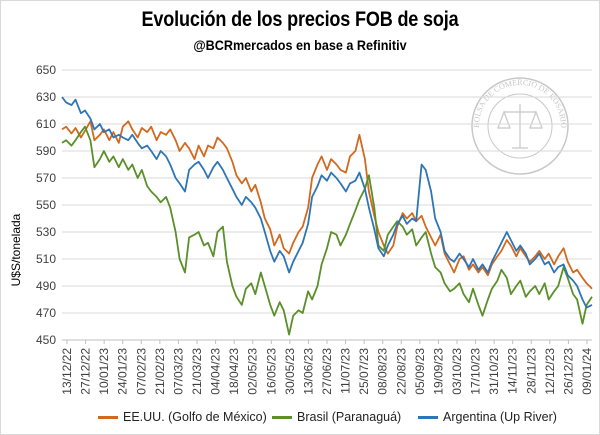  What do you see at coordinates (349, 417) in the screenshot?
I see `legend-label-brasil: Brasil (Paranaguá)` at bounding box center [349, 417].